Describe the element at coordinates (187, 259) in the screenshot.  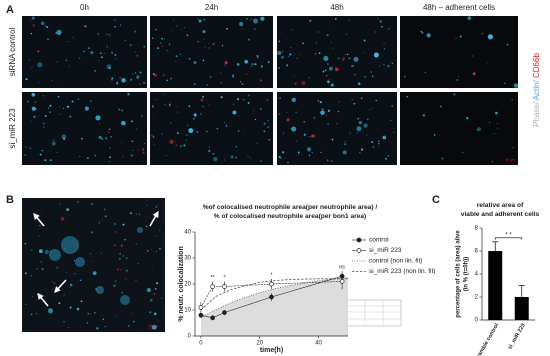
I see `y-tick-label: 30` at that location.